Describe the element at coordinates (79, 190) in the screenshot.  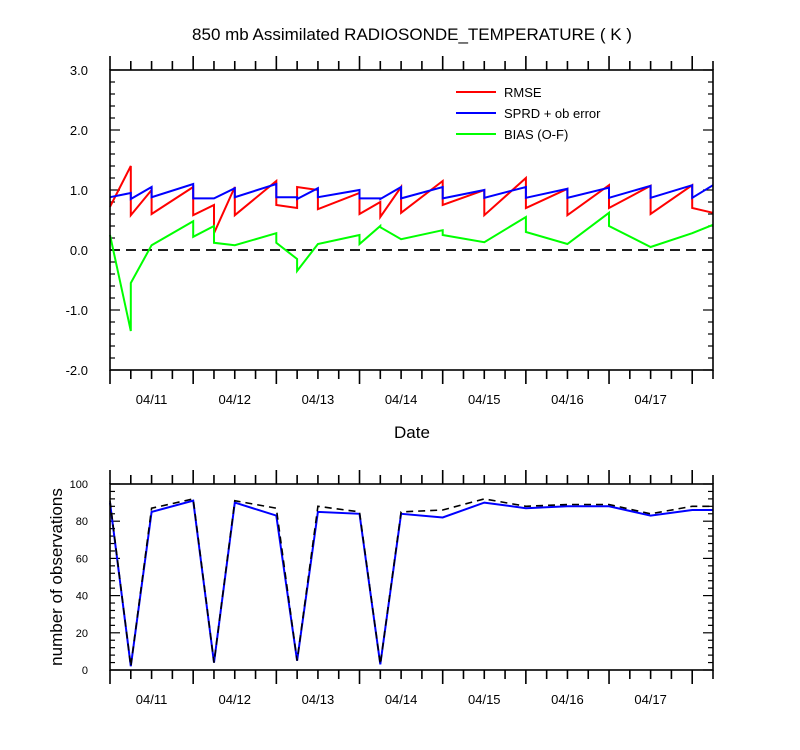
I see `top-y-tick-label: 1.0` at that location.